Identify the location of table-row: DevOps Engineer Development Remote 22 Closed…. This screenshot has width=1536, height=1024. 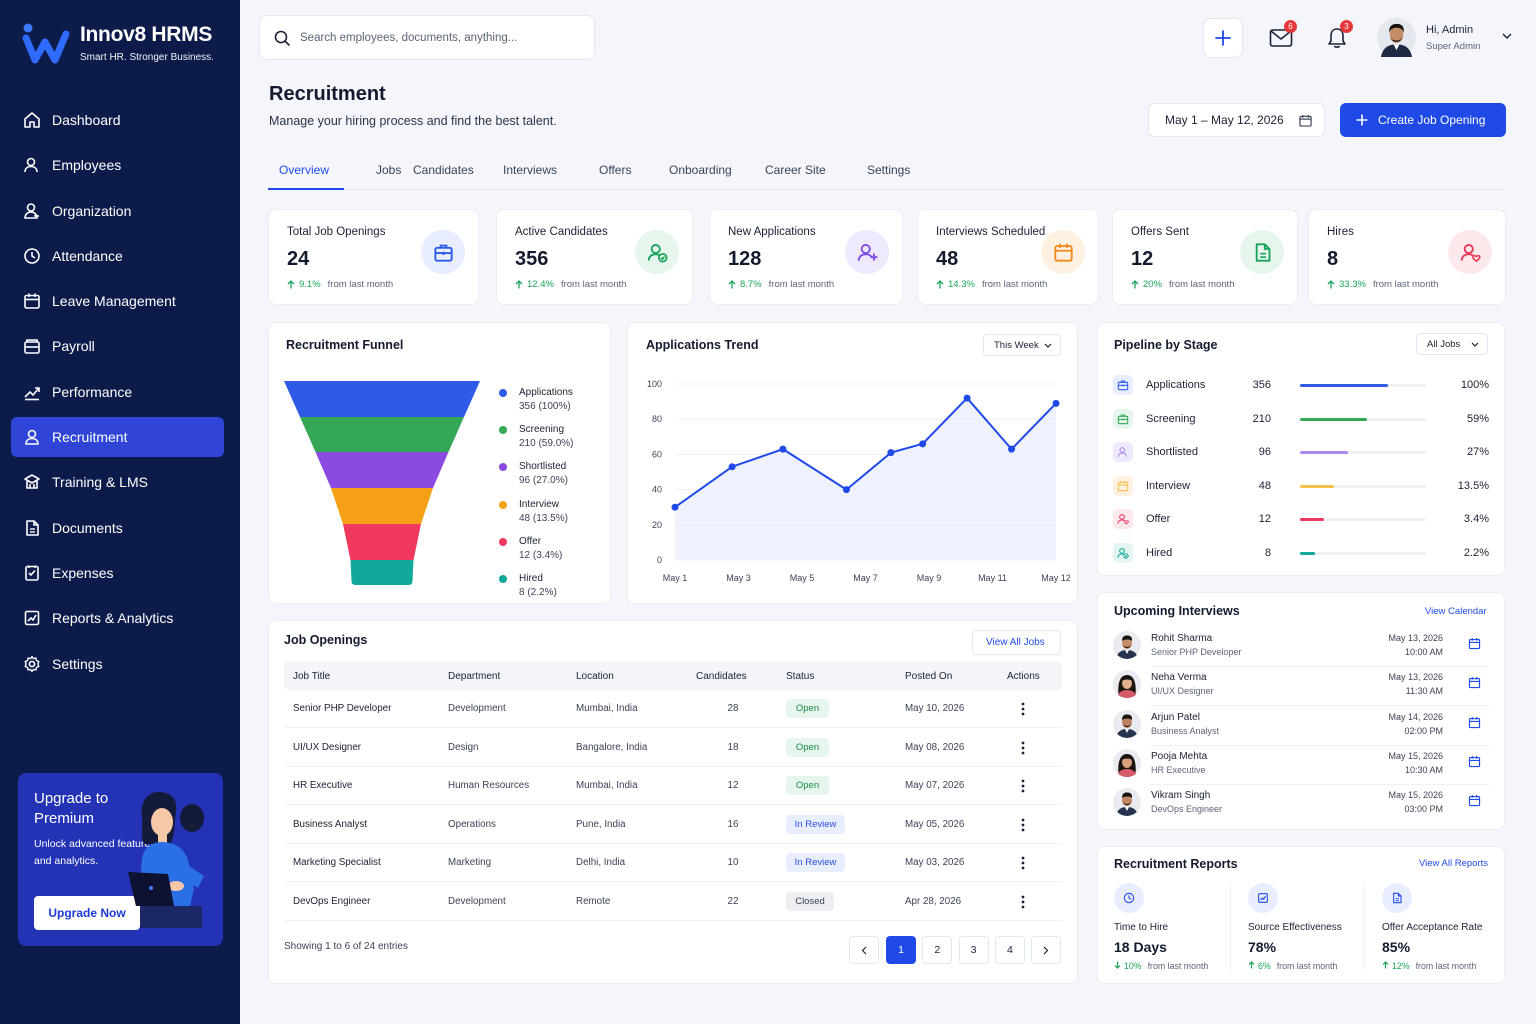
(673, 902).